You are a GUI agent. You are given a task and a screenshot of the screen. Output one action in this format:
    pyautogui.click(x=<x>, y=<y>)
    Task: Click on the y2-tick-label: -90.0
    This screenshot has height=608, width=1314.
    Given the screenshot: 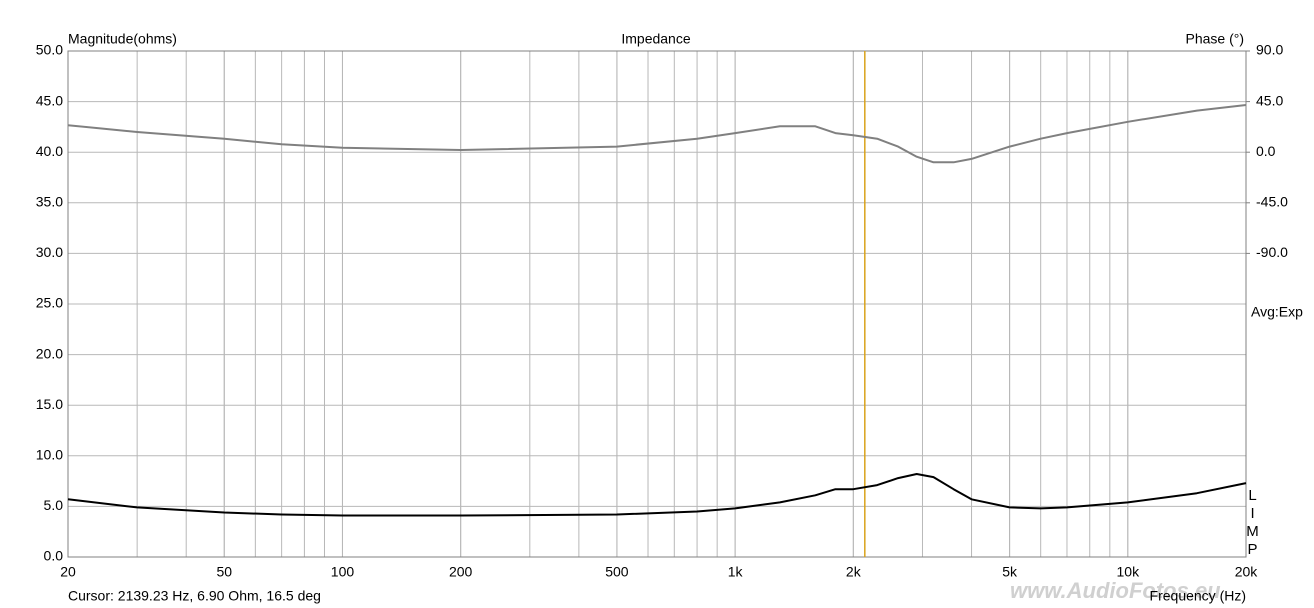 What is the action you would take?
    pyautogui.click(x=1272, y=252)
    